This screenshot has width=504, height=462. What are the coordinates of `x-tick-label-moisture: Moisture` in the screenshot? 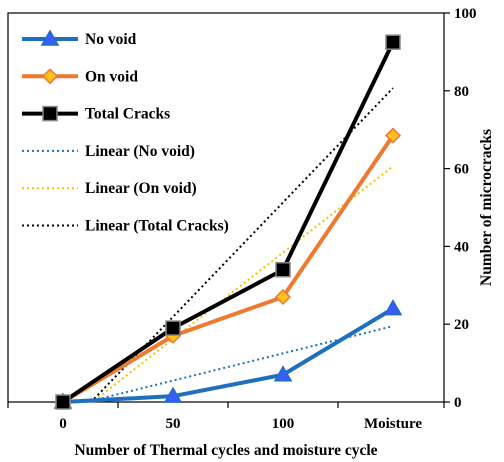 It's located at (393, 424).